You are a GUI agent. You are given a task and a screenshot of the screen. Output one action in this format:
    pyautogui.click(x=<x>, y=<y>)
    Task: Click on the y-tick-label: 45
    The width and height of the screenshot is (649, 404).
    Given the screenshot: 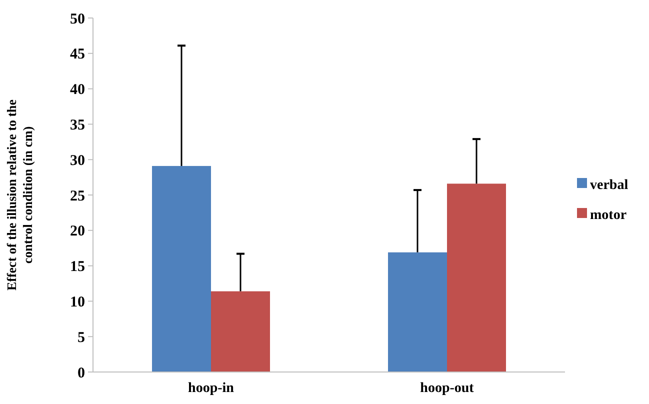 What is the action you would take?
    pyautogui.click(x=77, y=54)
    